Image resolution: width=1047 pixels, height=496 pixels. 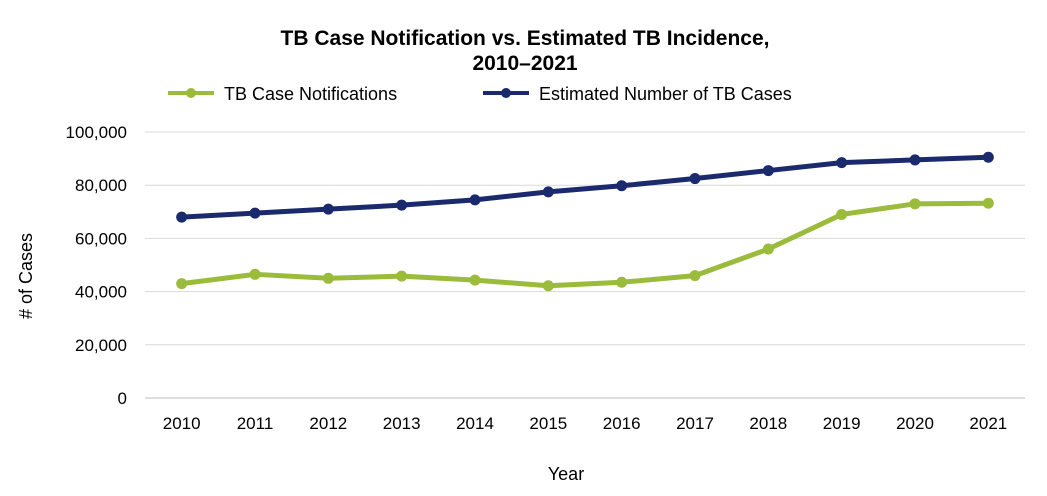 What do you see at coordinates (665, 94) in the screenshot?
I see `legend-label-estimated: Estimated Number of TB Cases` at bounding box center [665, 94].